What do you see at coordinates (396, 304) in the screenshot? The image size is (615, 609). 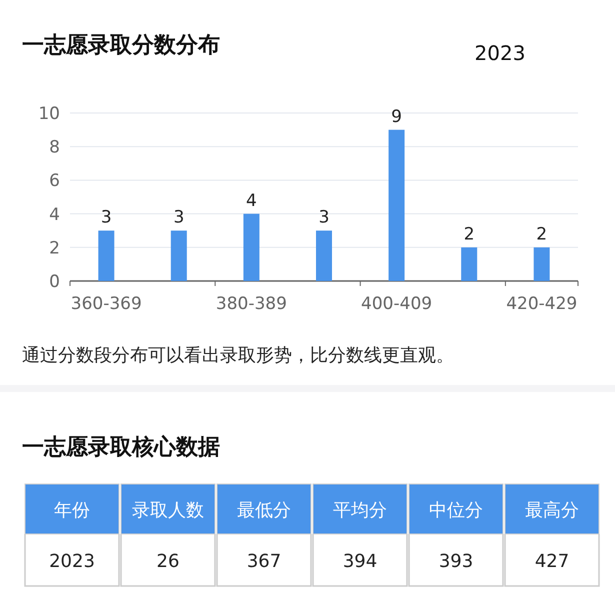 I see `x-tick-label: 400-409` at bounding box center [396, 304].